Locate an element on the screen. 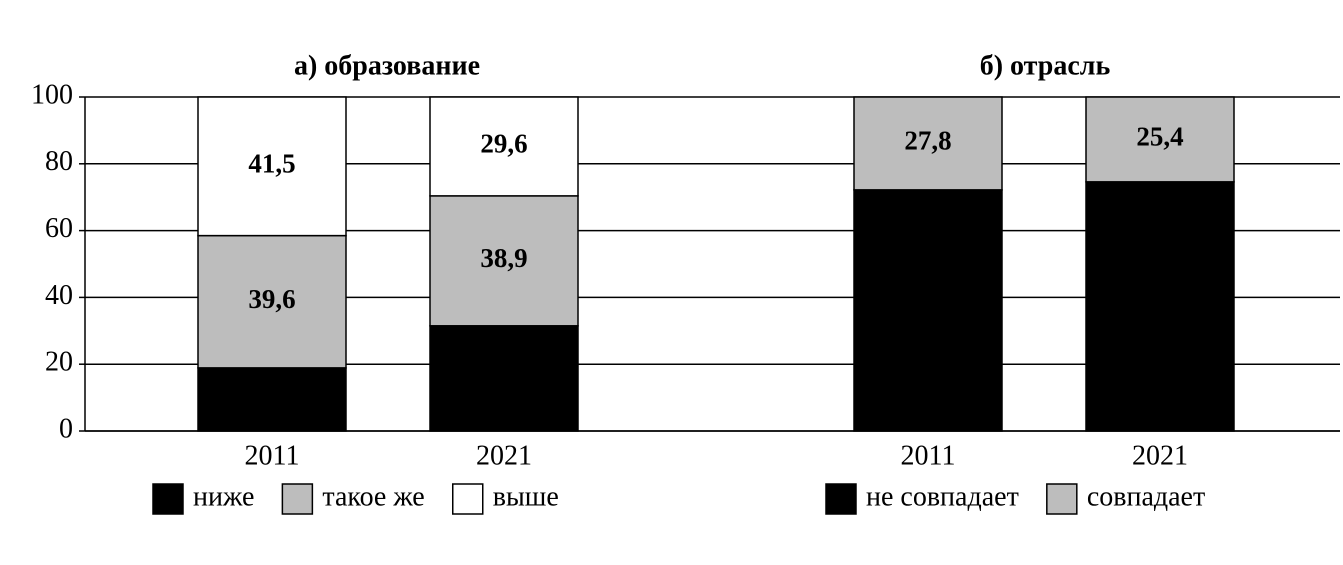 The width and height of the screenshot is (1343, 565). value-label: 72,2 is located at coordinates (927, 308).